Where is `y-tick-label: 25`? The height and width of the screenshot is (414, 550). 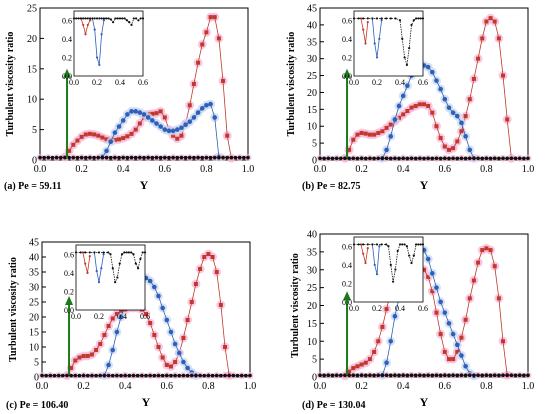
y-tick-label: 25 is located at coordinates (312, 76).